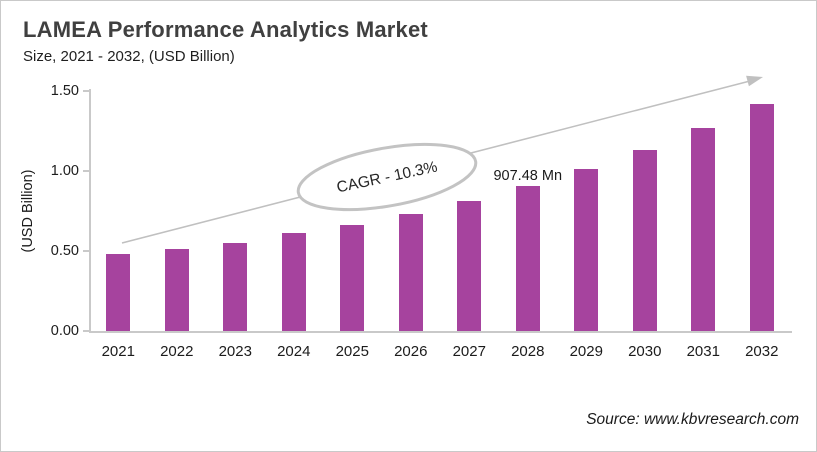 Image resolution: width=817 pixels, height=452 pixels. What do you see at coordinates (64, 251) in the screenshot?
I see `y-tick-label-0.50: 0.50` at bounding box center [64, 251].